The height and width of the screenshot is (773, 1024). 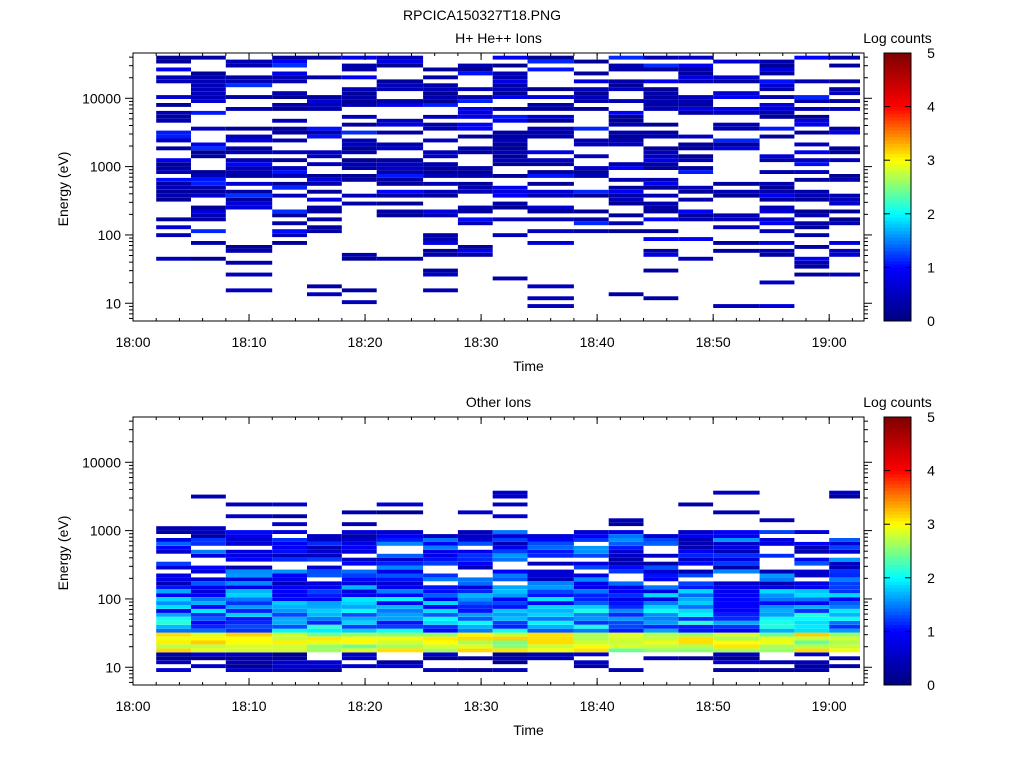 I want to click on colorbar-tick-label: 0, so click(x=931, y=685).